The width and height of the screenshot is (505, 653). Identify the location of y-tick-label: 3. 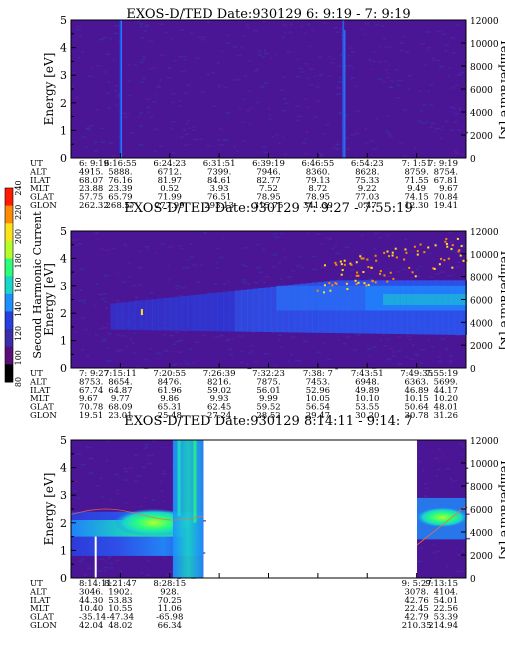
(63, 286).